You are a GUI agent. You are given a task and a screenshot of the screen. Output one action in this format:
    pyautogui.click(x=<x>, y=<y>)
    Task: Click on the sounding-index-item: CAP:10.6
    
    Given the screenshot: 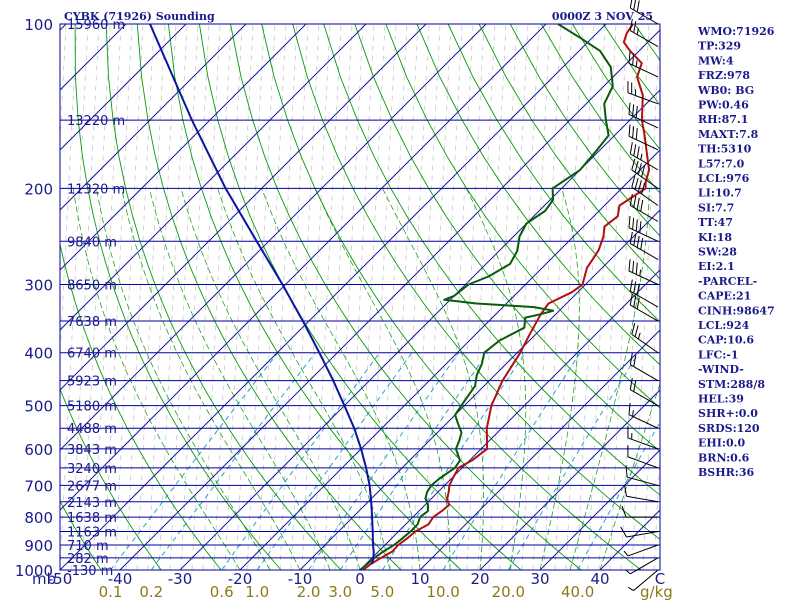 What is the action you would take?
    pyautogui.click(x=726, y=340)
    